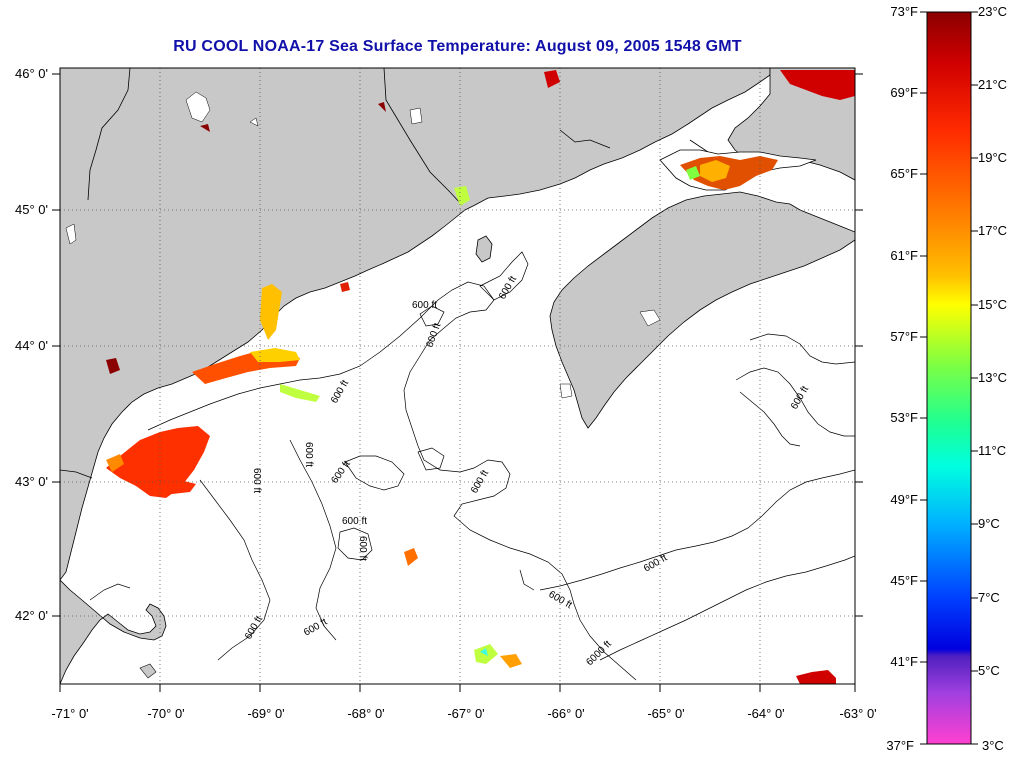  Describe the element at coordinates (265, 713) in the screenshot. I see `lon-label: -69° 0'` at that location.